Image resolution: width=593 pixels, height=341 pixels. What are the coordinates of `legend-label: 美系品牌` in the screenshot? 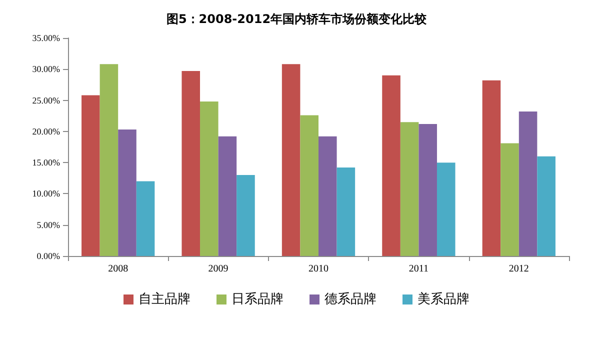 It's located at (444, 299).